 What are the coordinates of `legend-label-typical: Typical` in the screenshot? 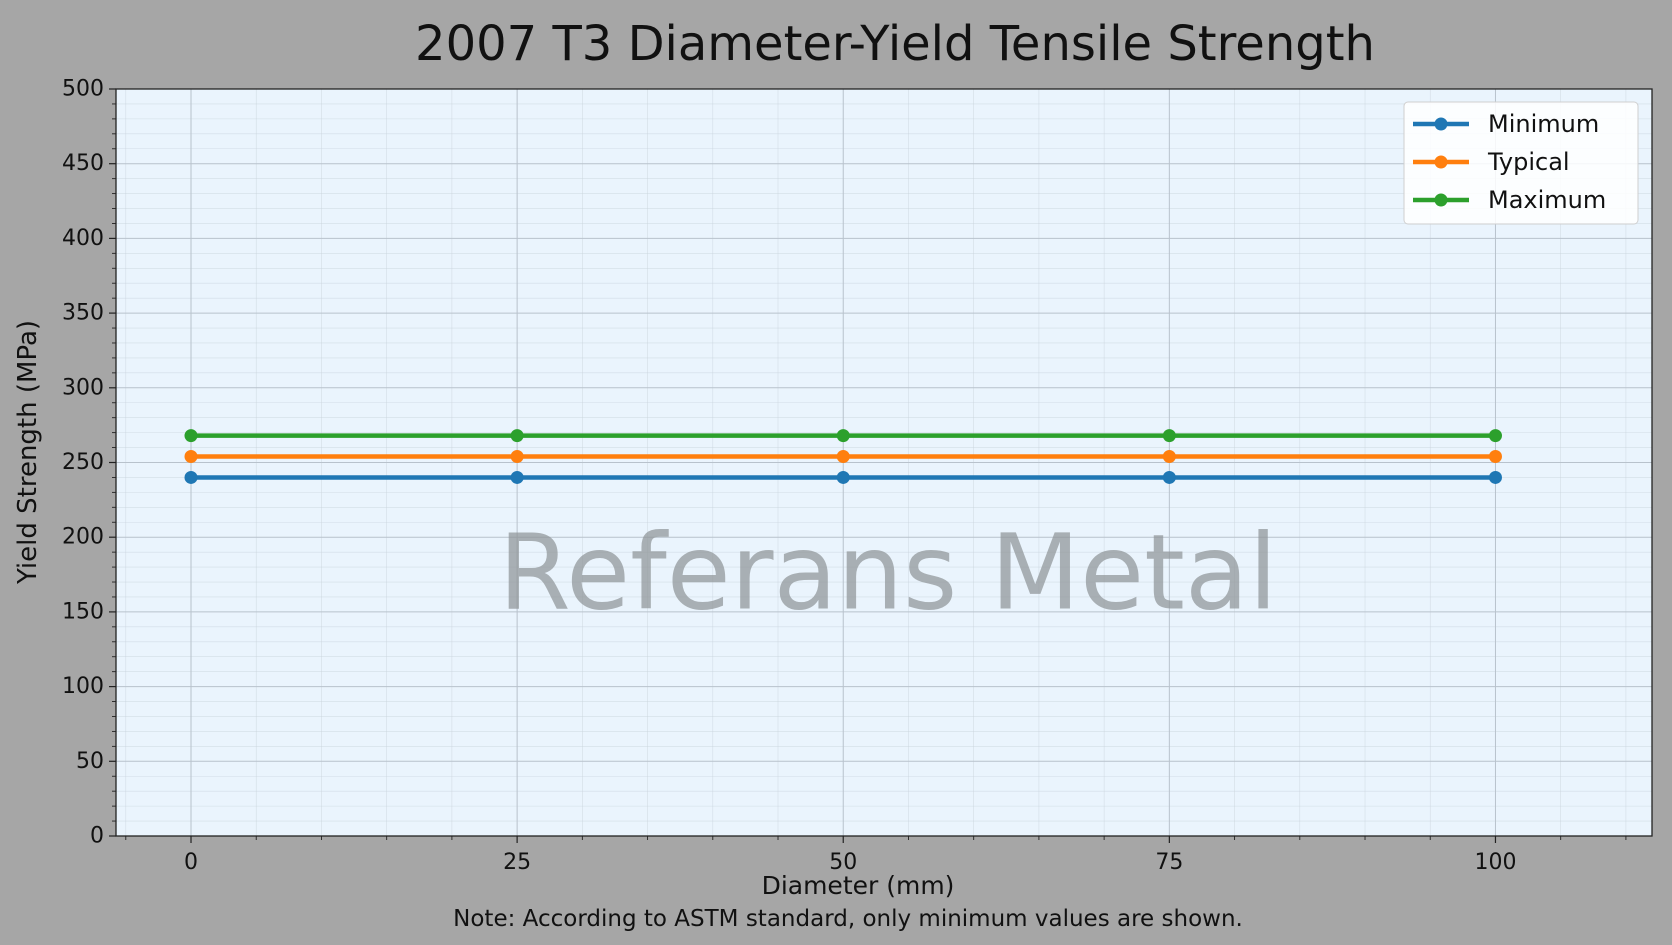 It's located at (1528, 162).